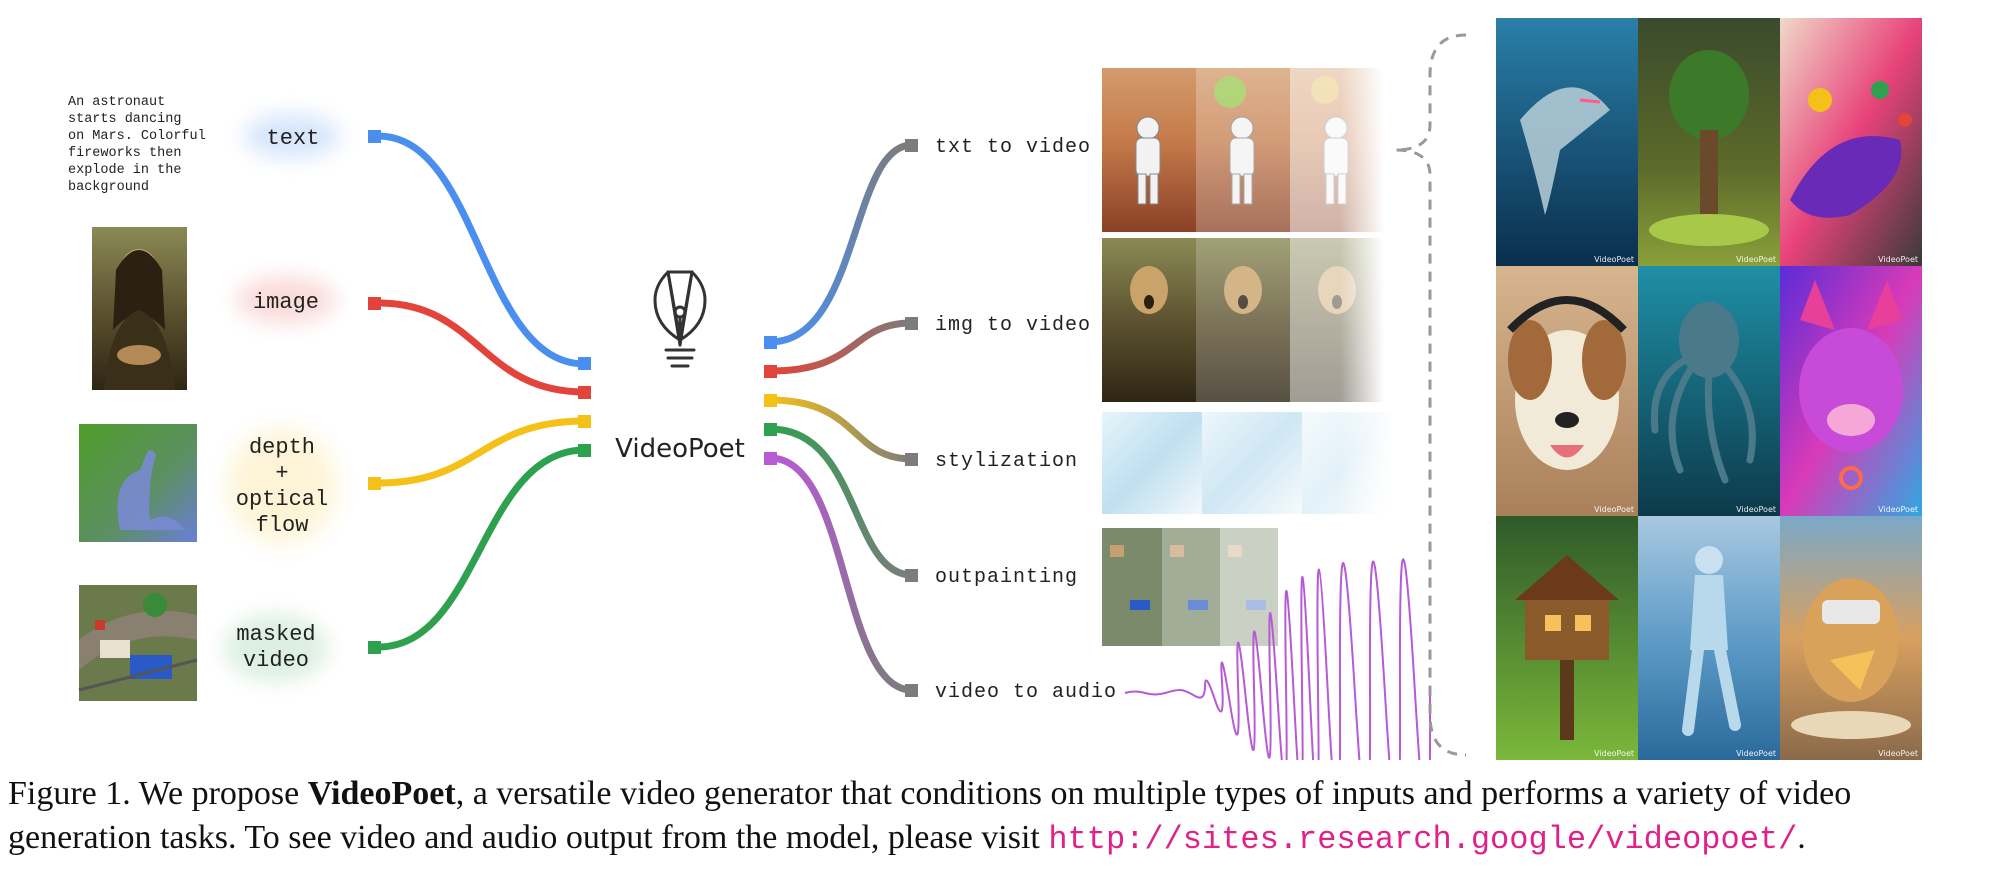 The image size is (2001, 873). Describe the element at coordinates (137, 136) in the screenshot. I see `prompt-line: on Mars. Colorful` at that location.